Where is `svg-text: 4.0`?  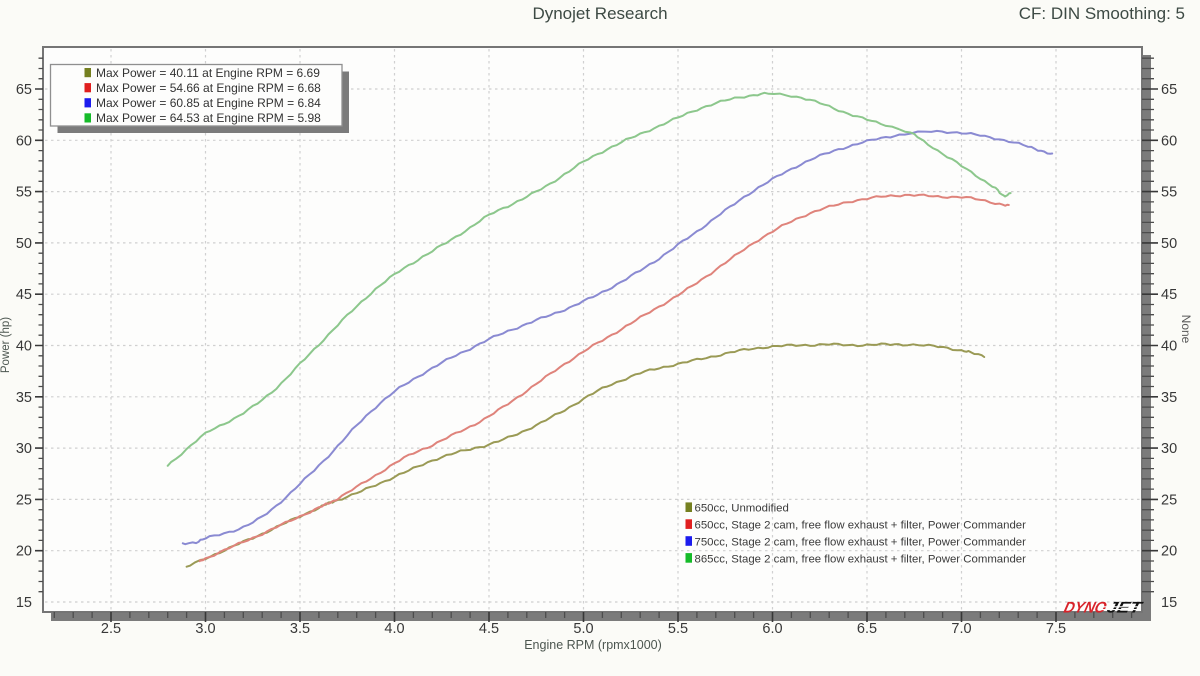
svg-text: 4.0 is located at coordinates (394, 629).